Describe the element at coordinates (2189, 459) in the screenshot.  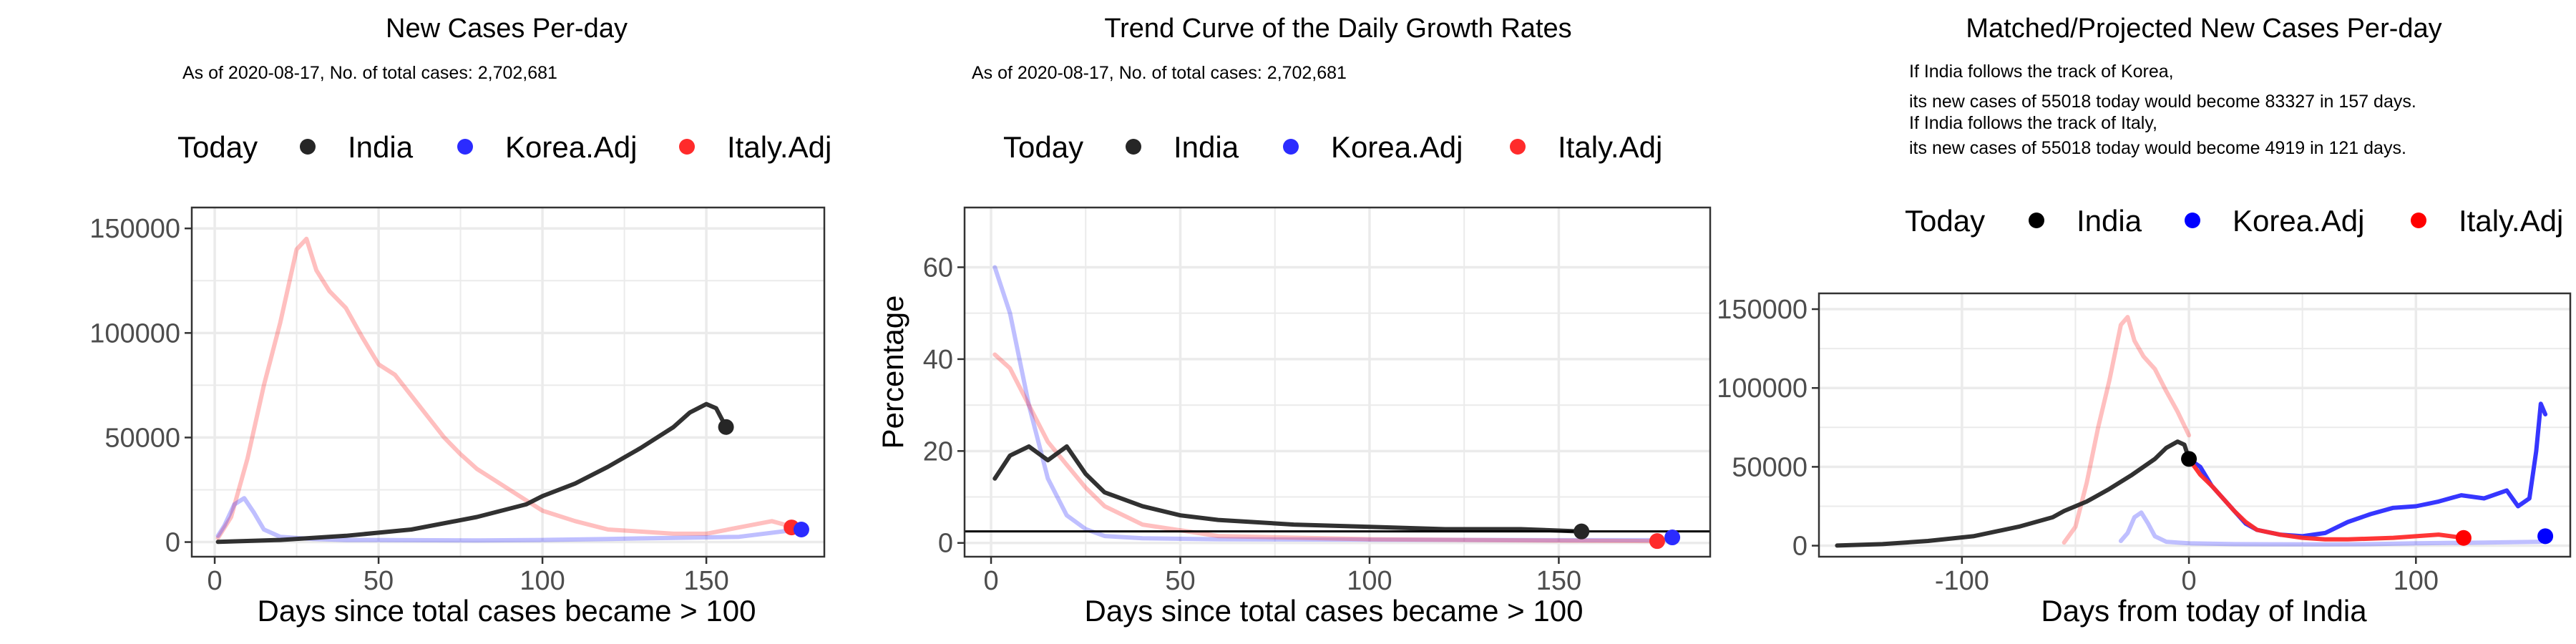
I see `chart3-today-point-india` at that location.